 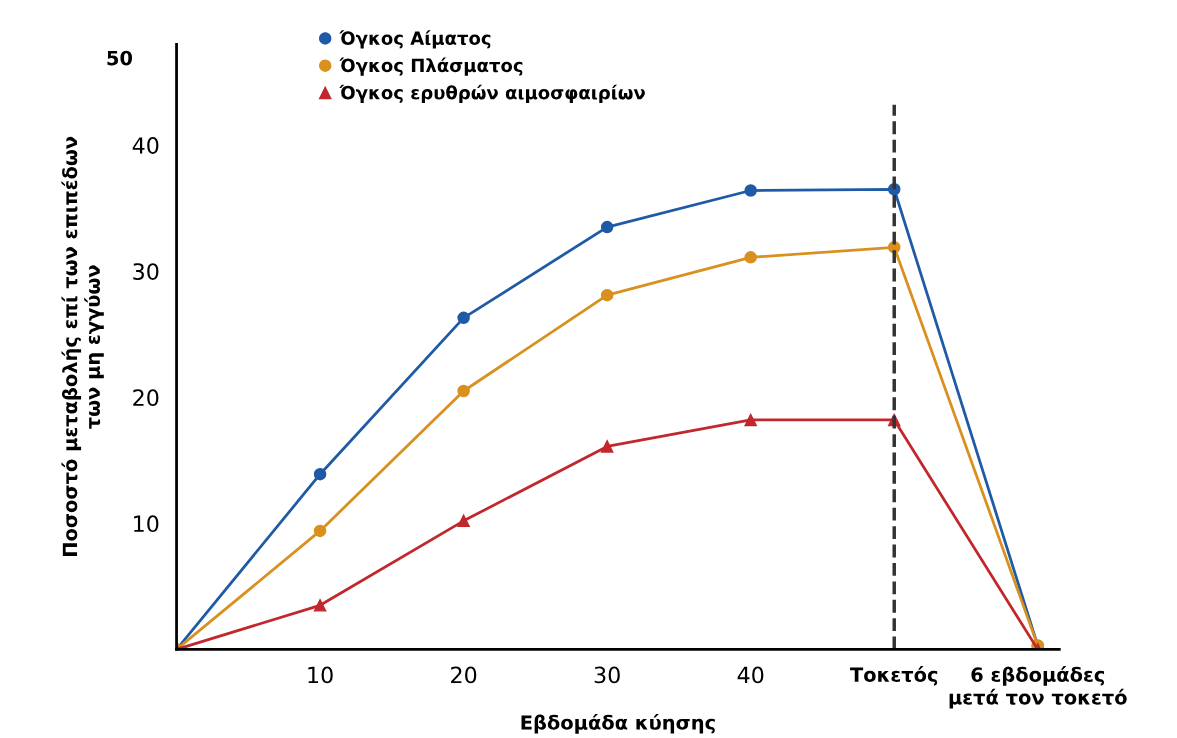 What do you see at coordinates (492, 93) in the screenshot?
I see `legend-label: Όγκος ερυθρών αιμοσφαιρίων` at bounding box center [492, 93].